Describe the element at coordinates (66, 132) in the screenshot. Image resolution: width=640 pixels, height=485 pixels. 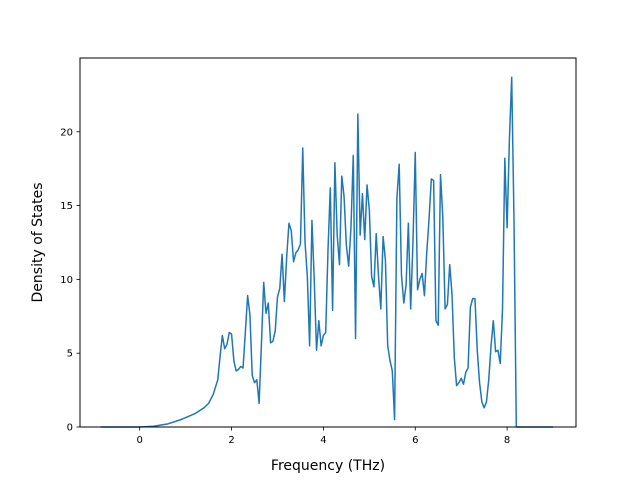
I see `y-tick-label: 20` at that location.